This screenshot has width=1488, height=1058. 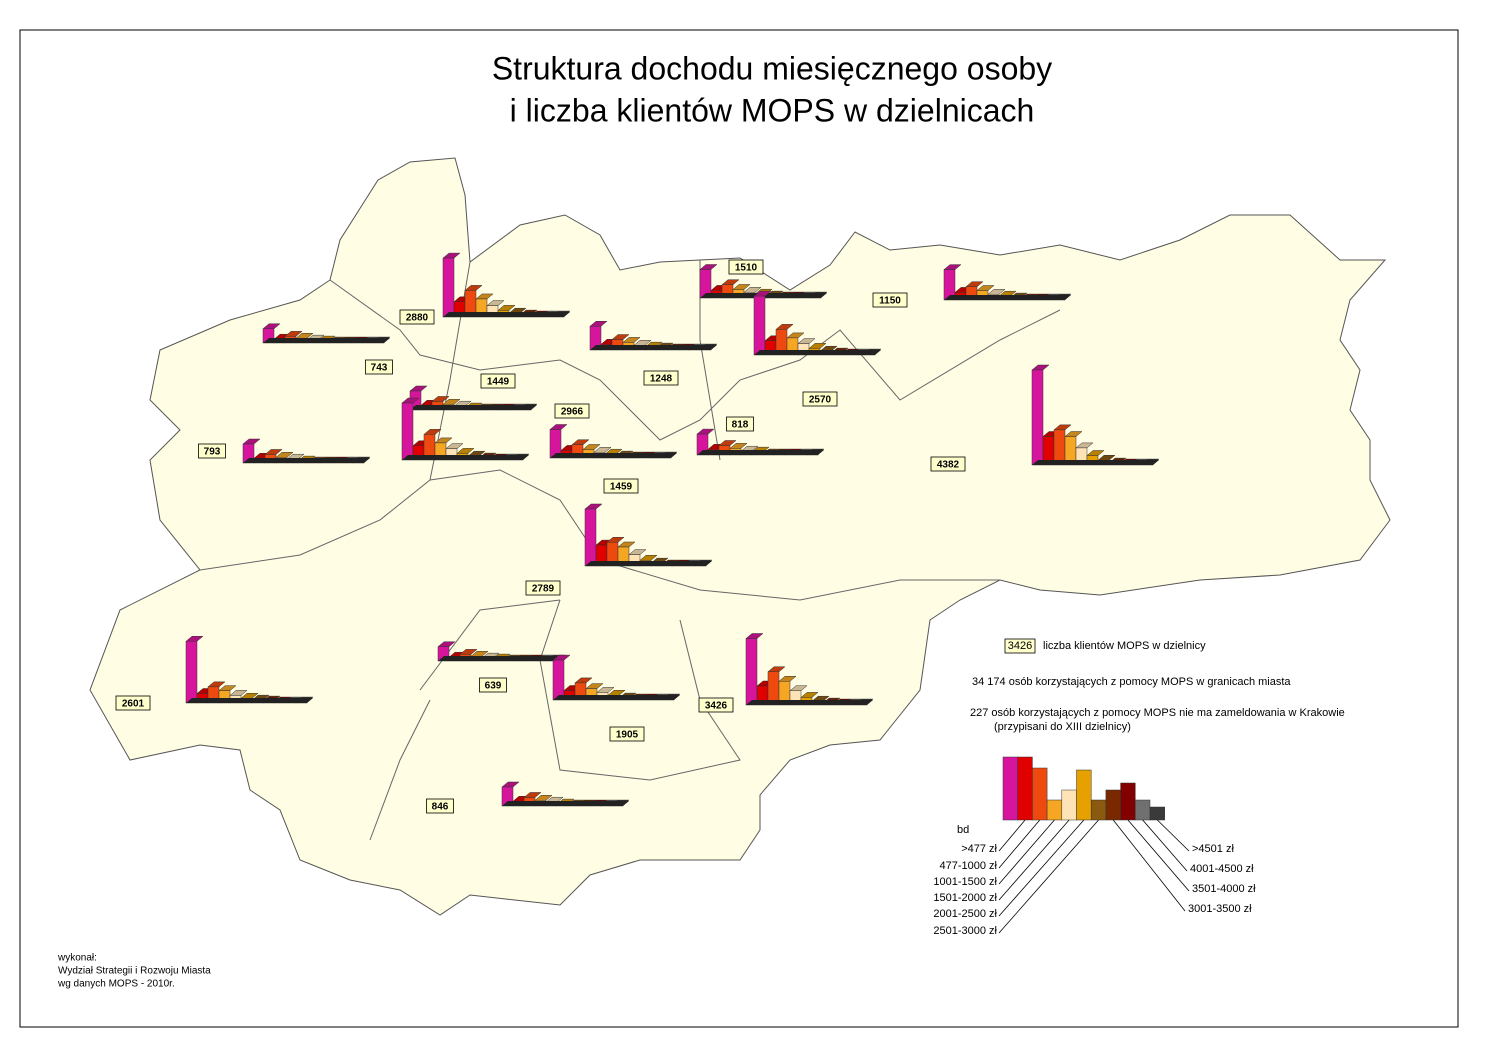 What do you see at coordinates (1220, 909) in the screenshot?
I see `legend-category: 3001-3500 zł` at bounding box center [1220, 909].